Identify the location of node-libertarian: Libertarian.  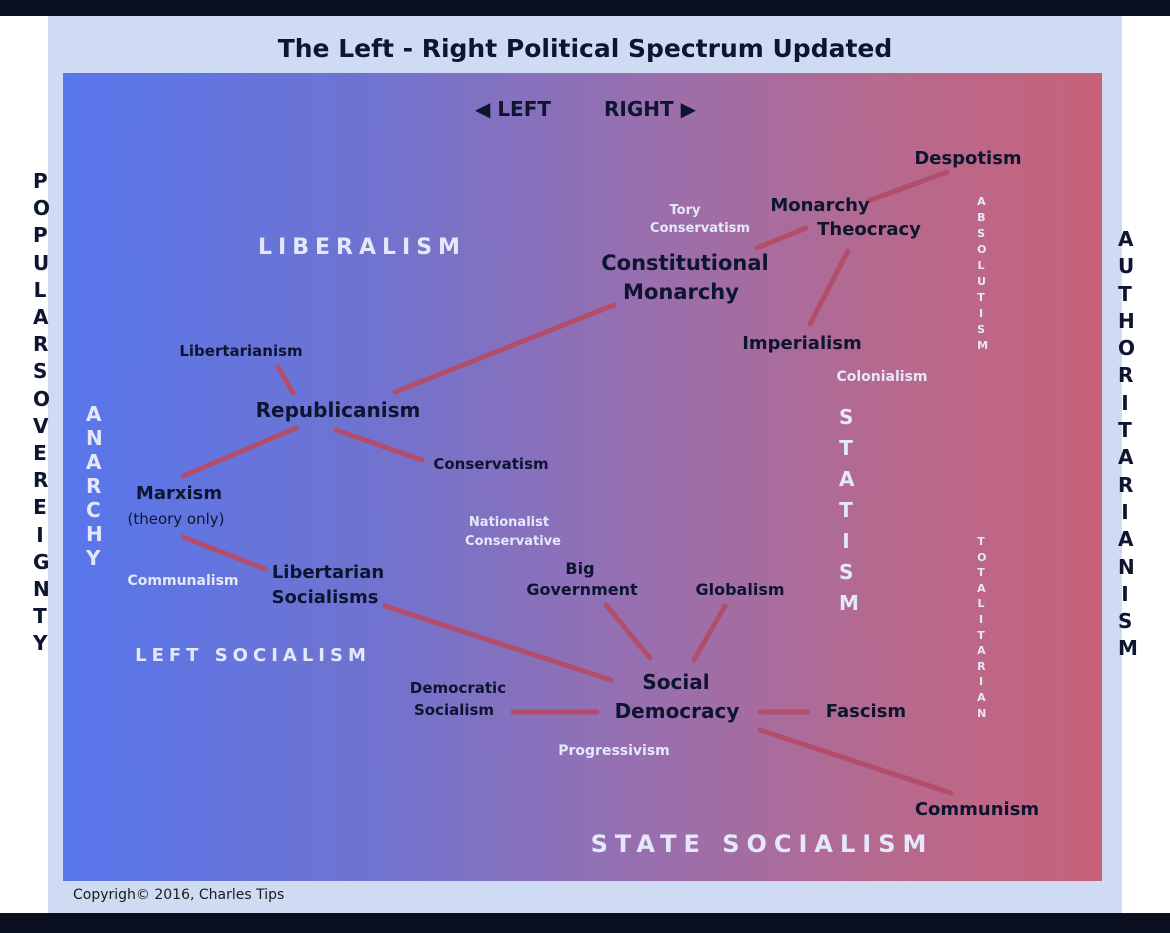
(328, 572).